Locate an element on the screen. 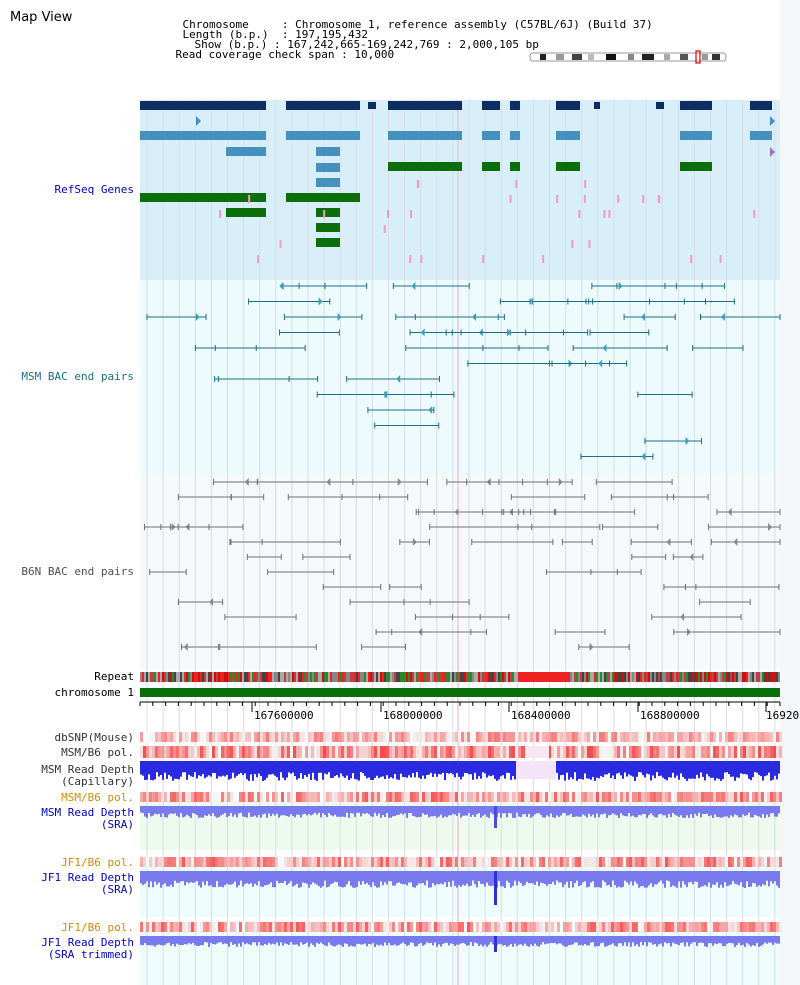  track-label-jf1-rd-trimmed: JF1 Read Depth is located at coordinates (87, 942).